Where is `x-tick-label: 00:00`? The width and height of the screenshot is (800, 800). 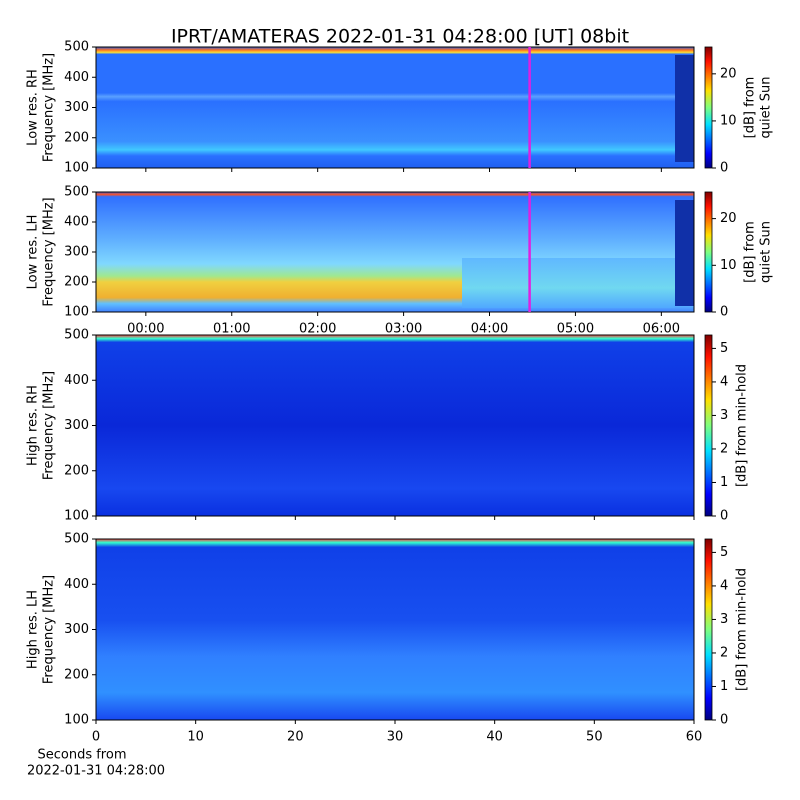 x-tick-label: 00:00 is located at coordinates (145, 329).